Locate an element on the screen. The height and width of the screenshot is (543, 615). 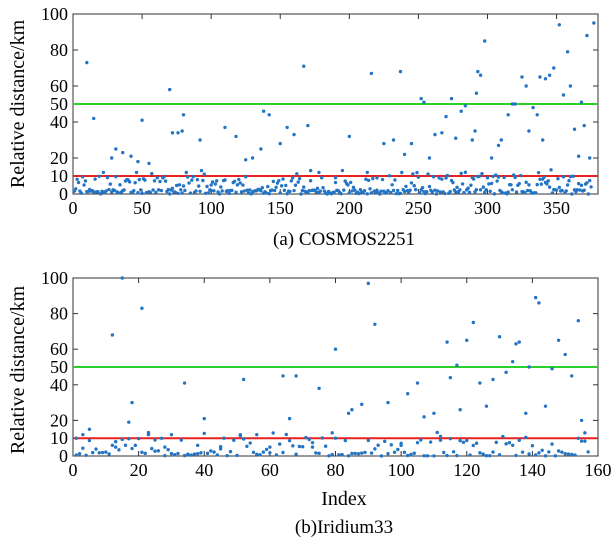
xlabel-b: Index is located at coordinates (344, 499).